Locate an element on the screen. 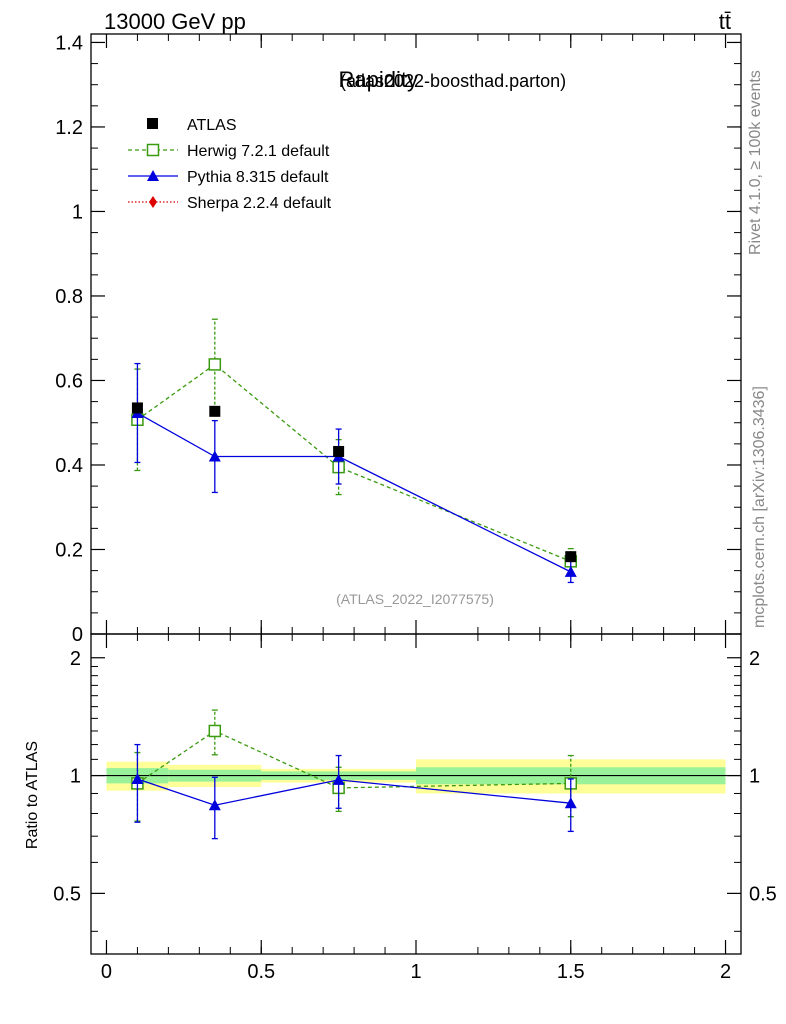 The width and height of the screenshot is (786, 1024). sherpa-marker-icon is located at coordinates (153, 202).